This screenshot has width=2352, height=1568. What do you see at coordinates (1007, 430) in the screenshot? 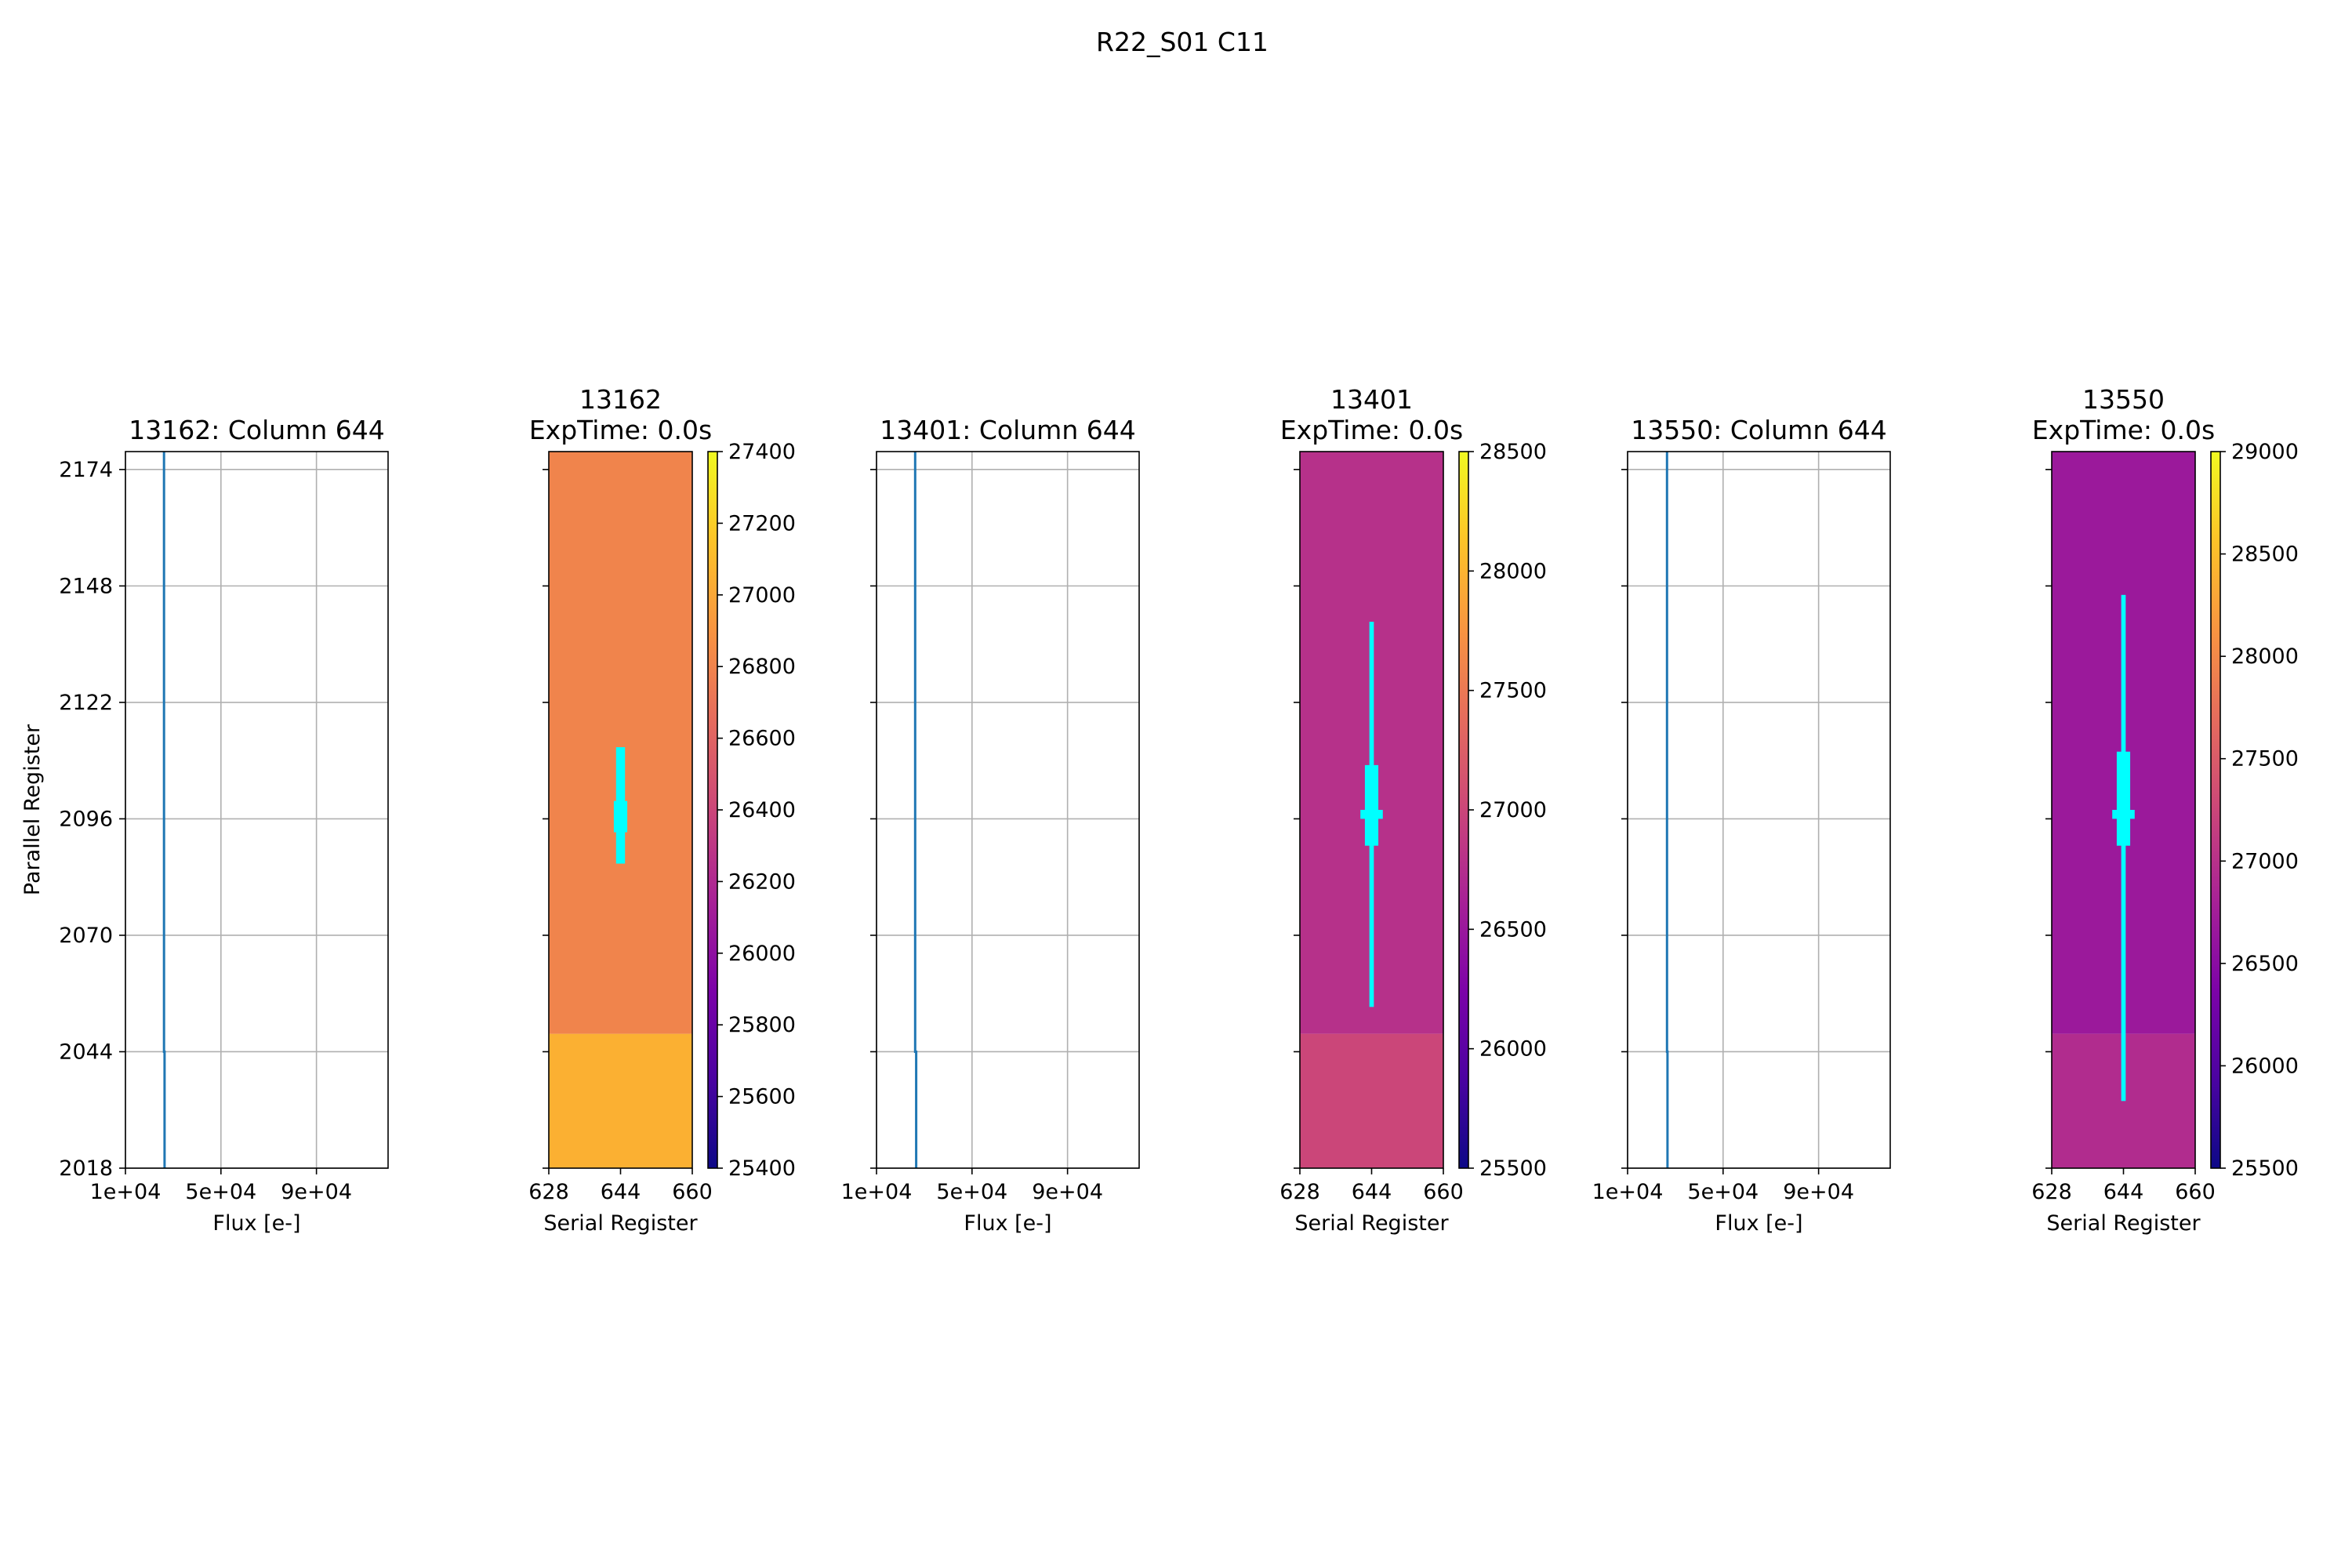
I see `panel-title: 13401: Column 644` at bounding box center [1007, 430].